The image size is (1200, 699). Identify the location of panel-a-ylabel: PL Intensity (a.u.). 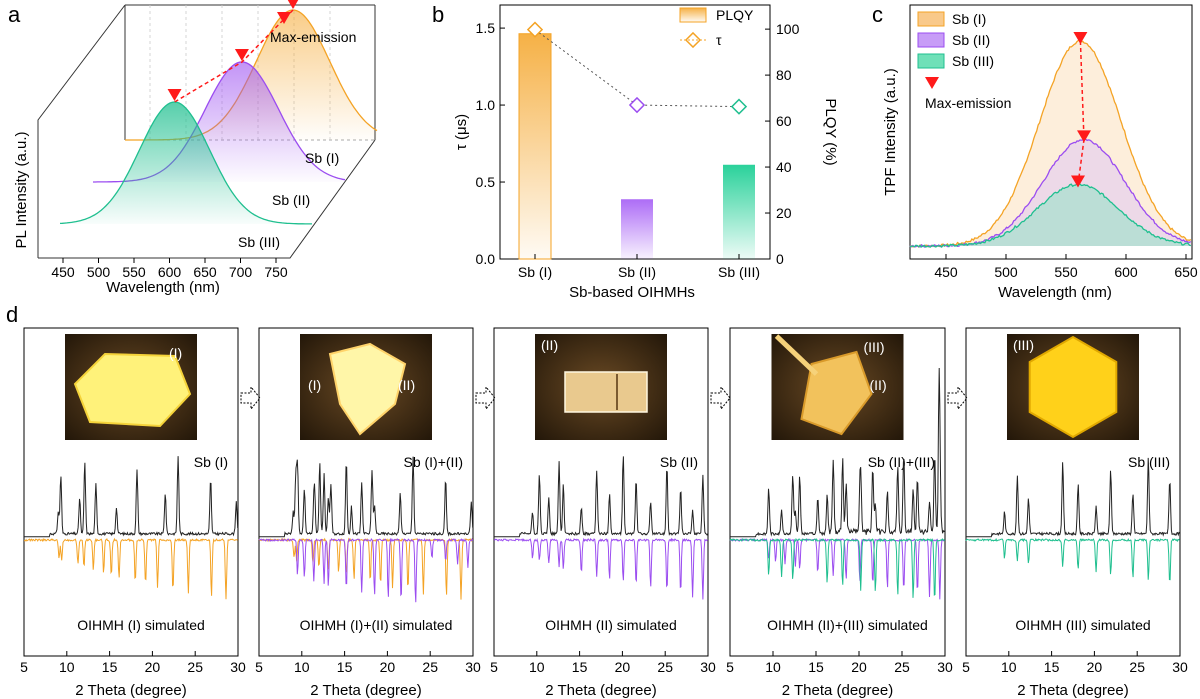
(21, 189).